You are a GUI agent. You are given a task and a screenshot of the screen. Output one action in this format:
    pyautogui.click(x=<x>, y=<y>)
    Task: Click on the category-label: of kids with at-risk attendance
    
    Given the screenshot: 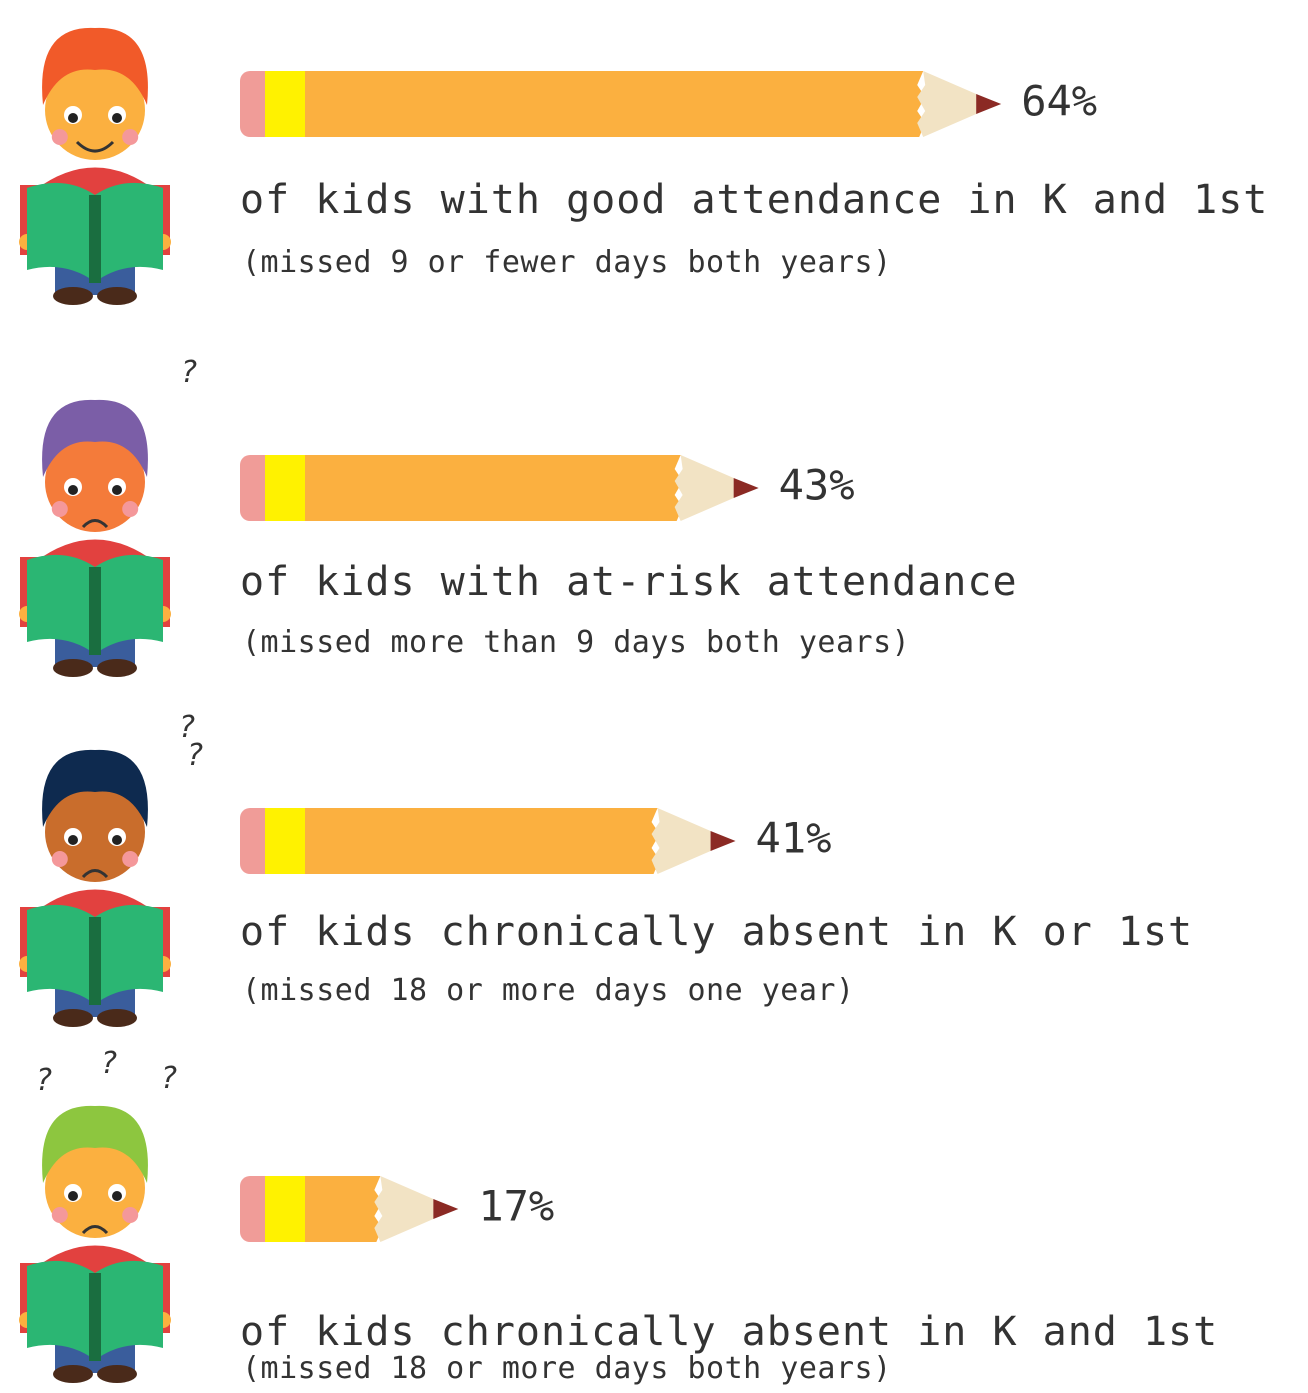 What is the action you would take?
    pyautogui.click(x=629, y=582)
    